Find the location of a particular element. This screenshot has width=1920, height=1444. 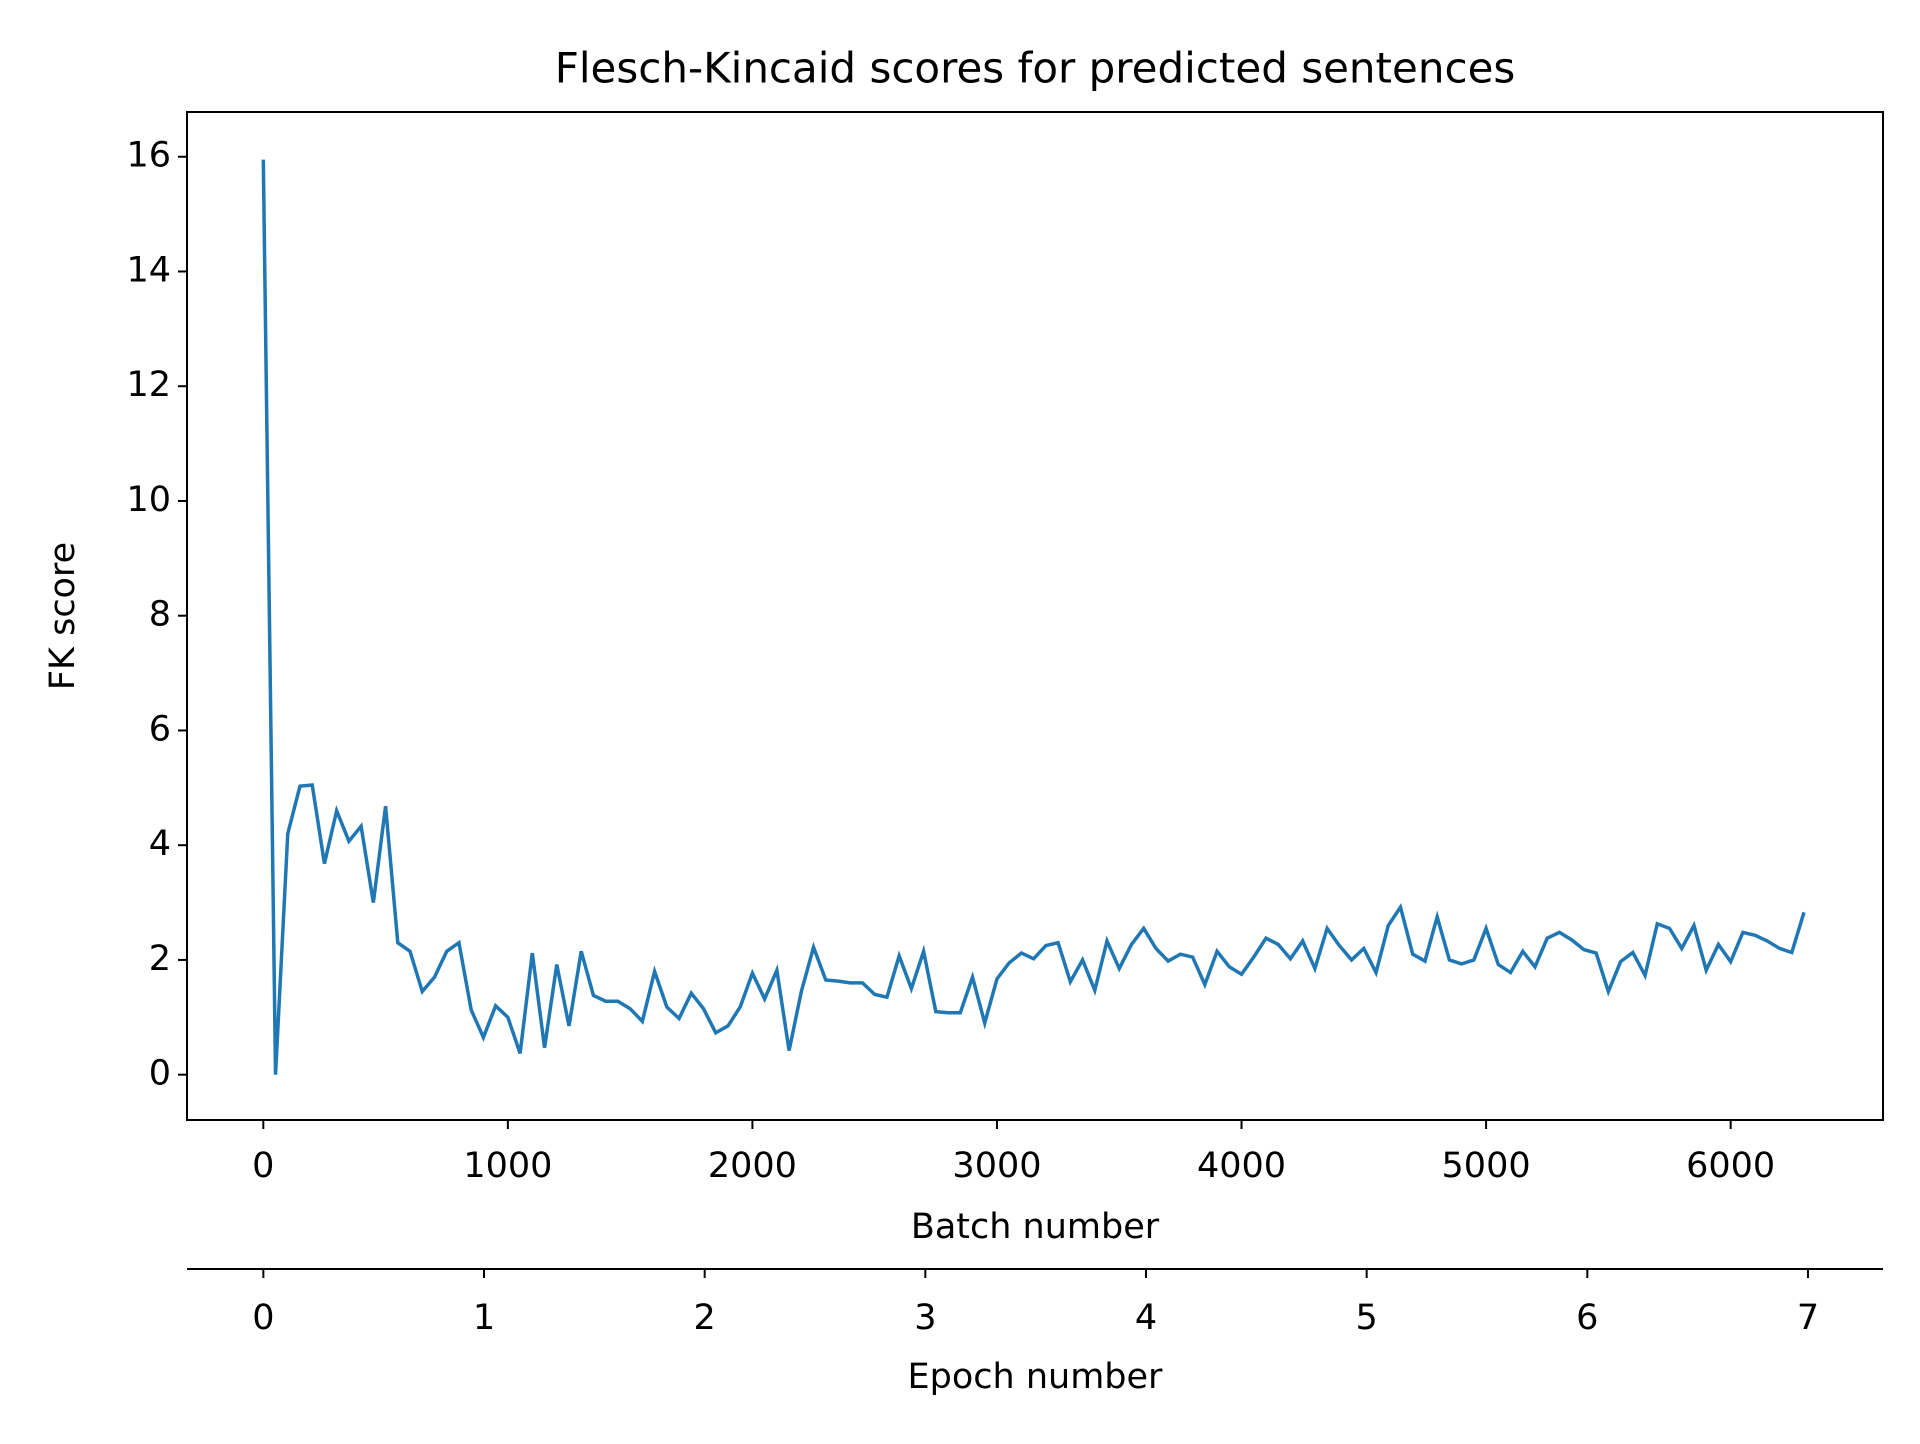

x-tick-label: 2000 is located at coordinates (752, 1166).